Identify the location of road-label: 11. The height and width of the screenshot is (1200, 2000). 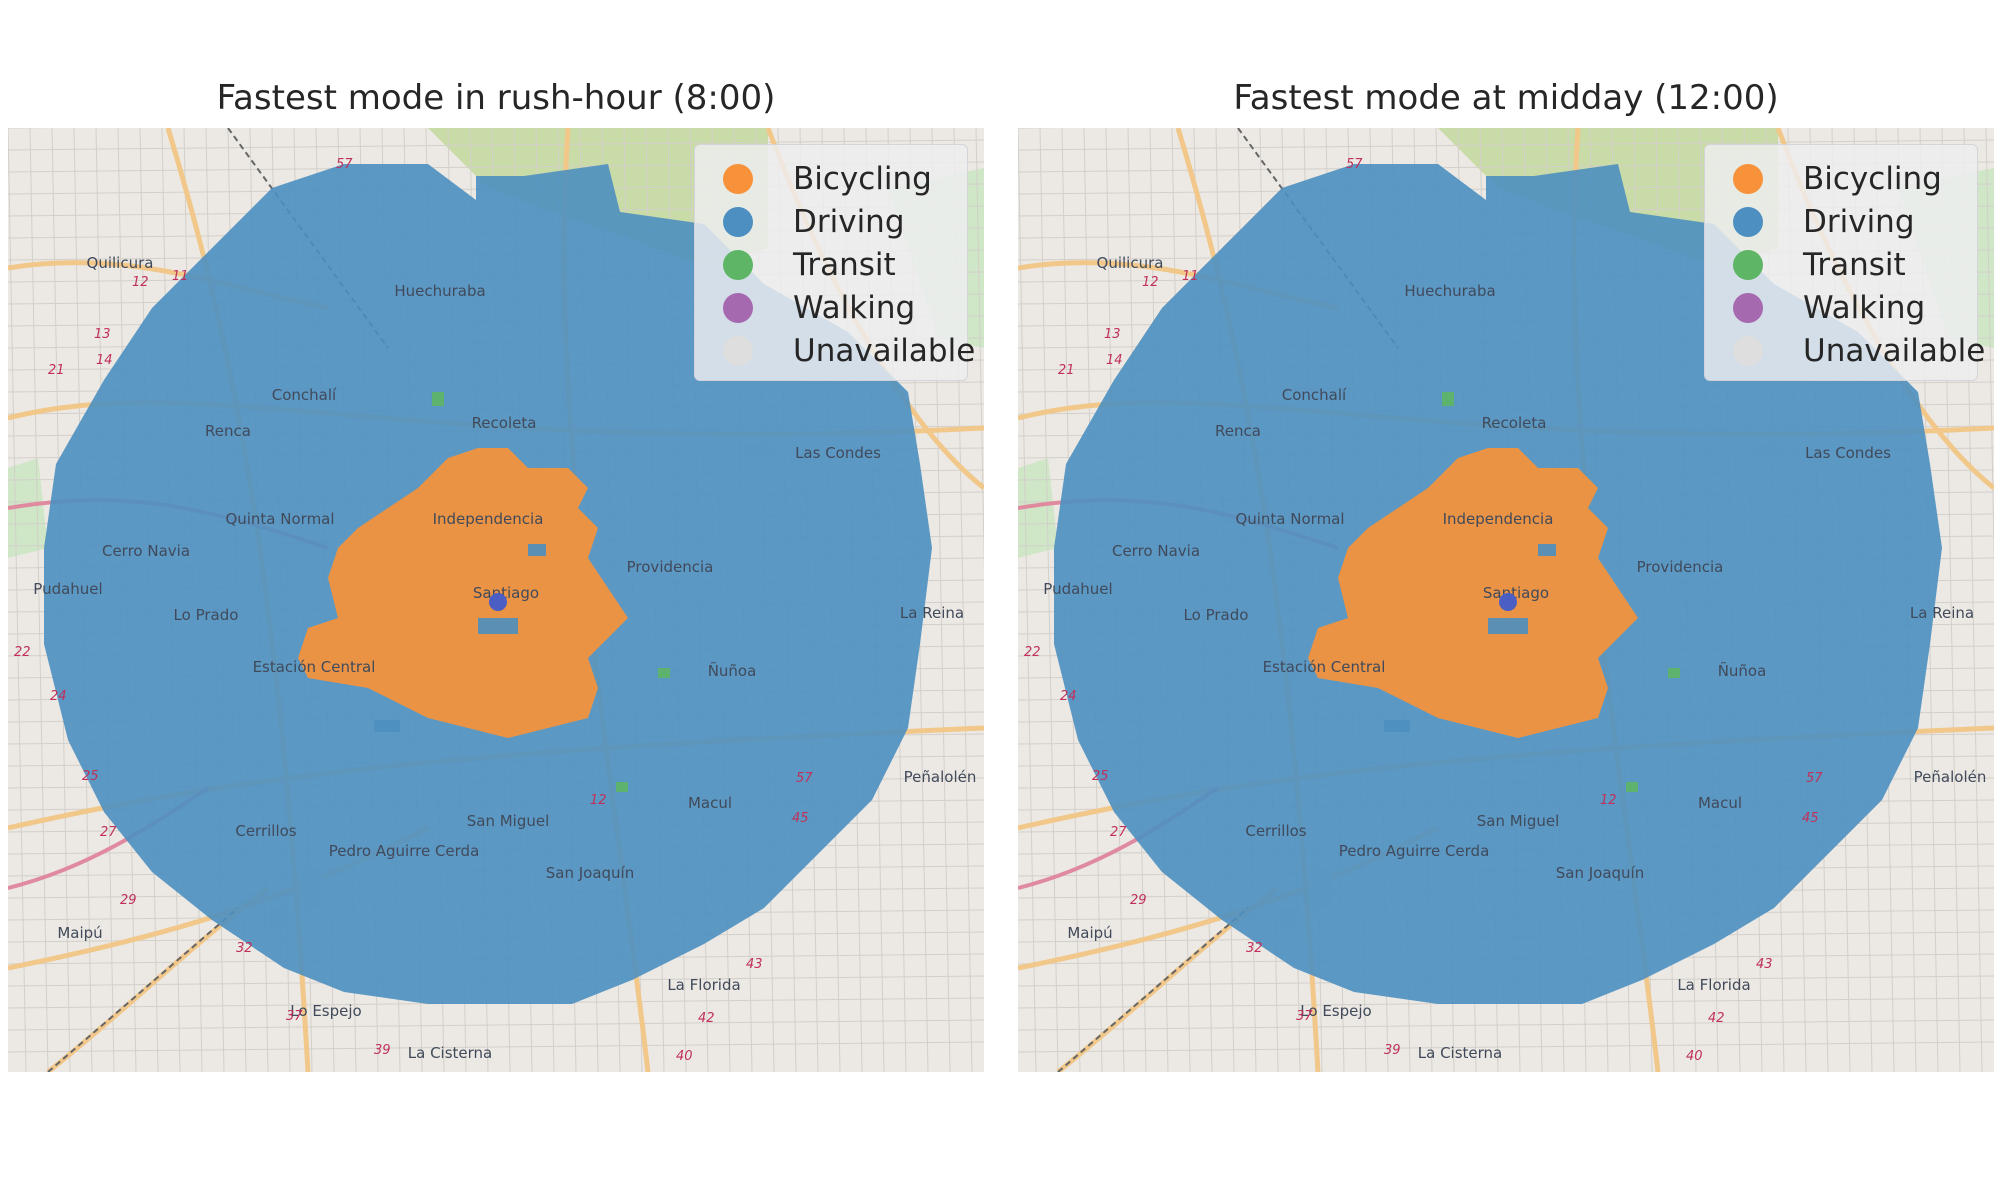
(180, 276).